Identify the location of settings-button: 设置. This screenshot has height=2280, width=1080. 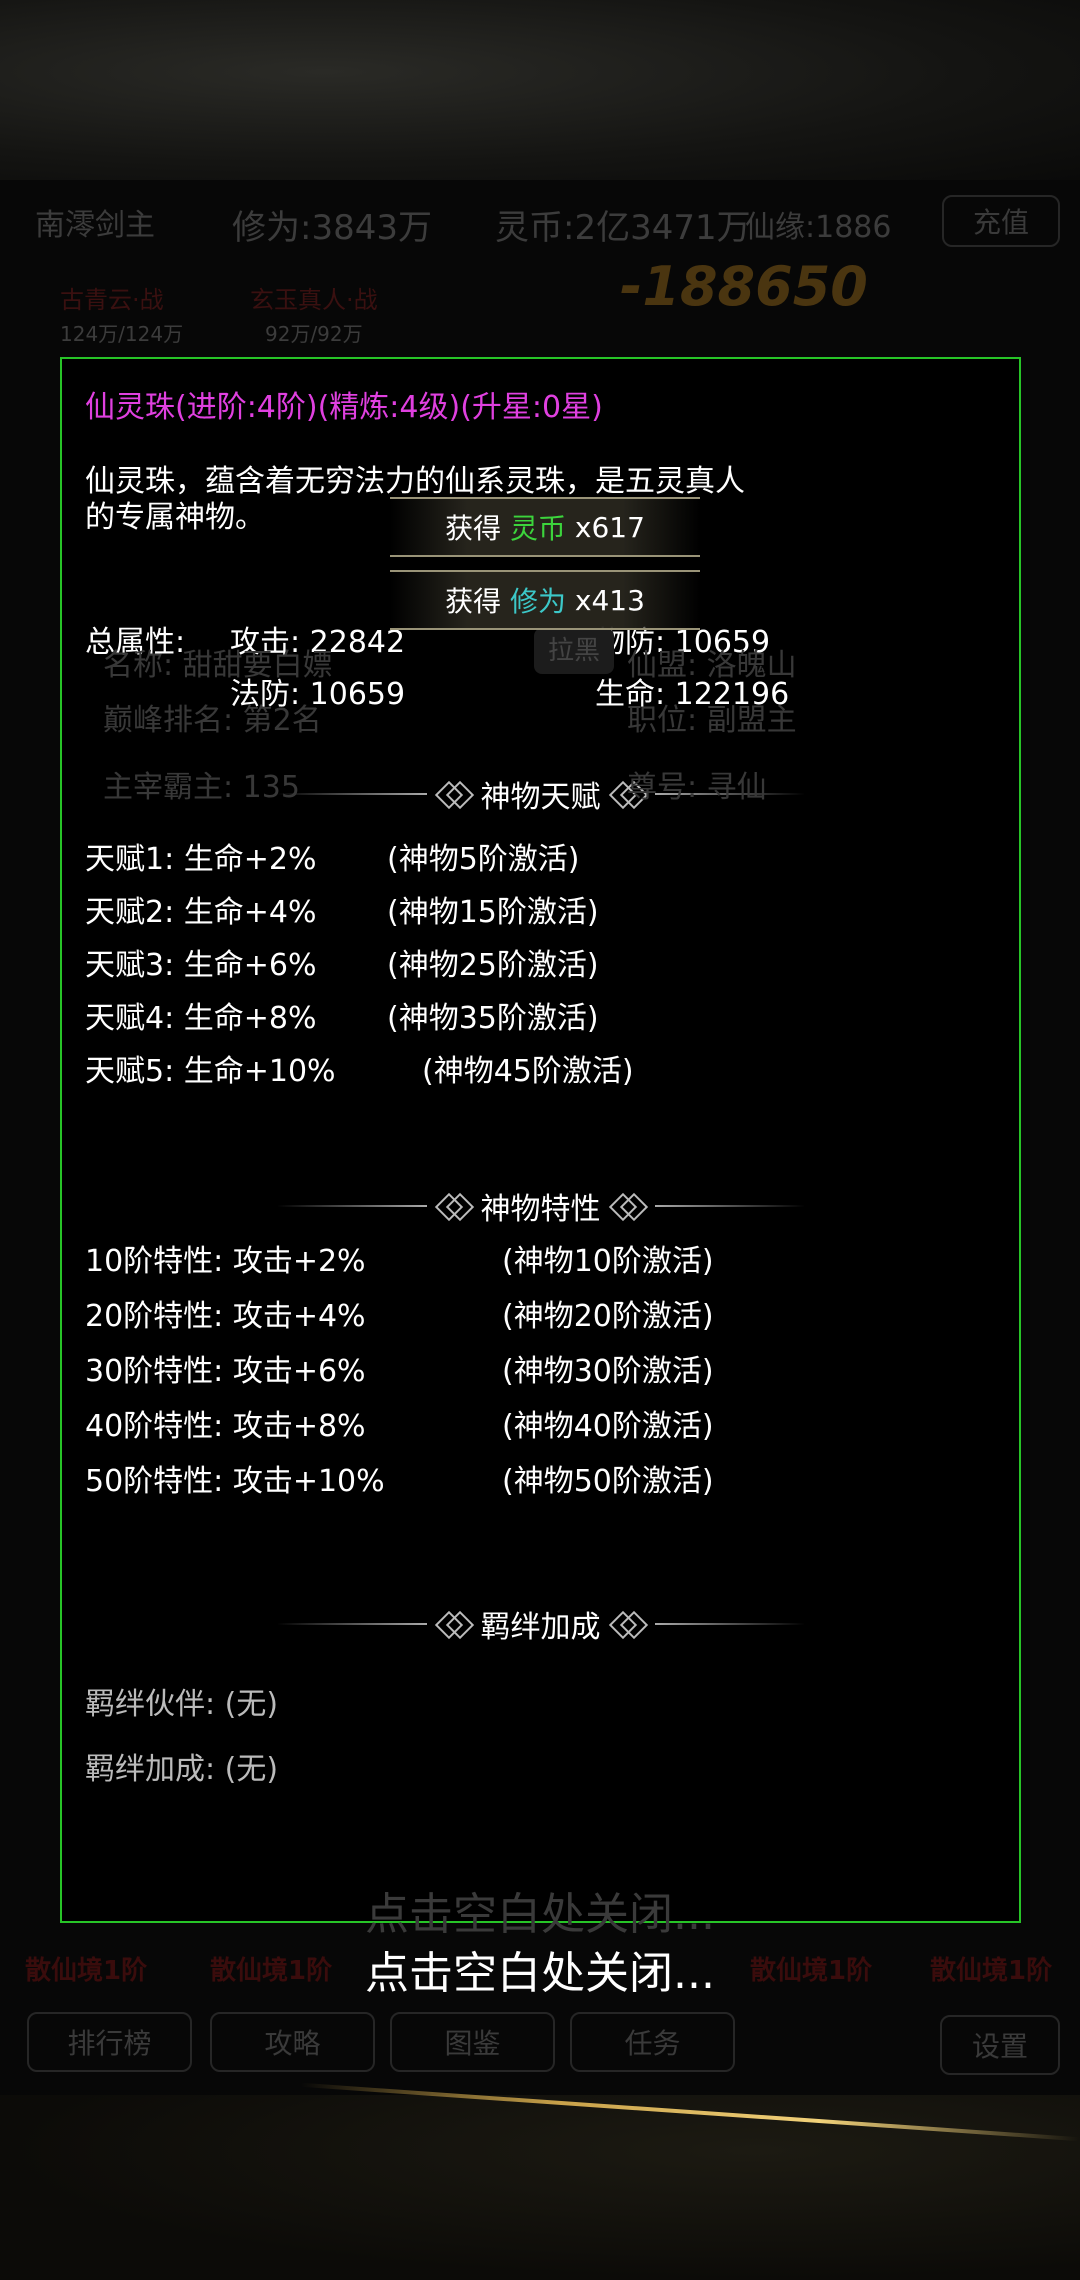
(1000, 2045).